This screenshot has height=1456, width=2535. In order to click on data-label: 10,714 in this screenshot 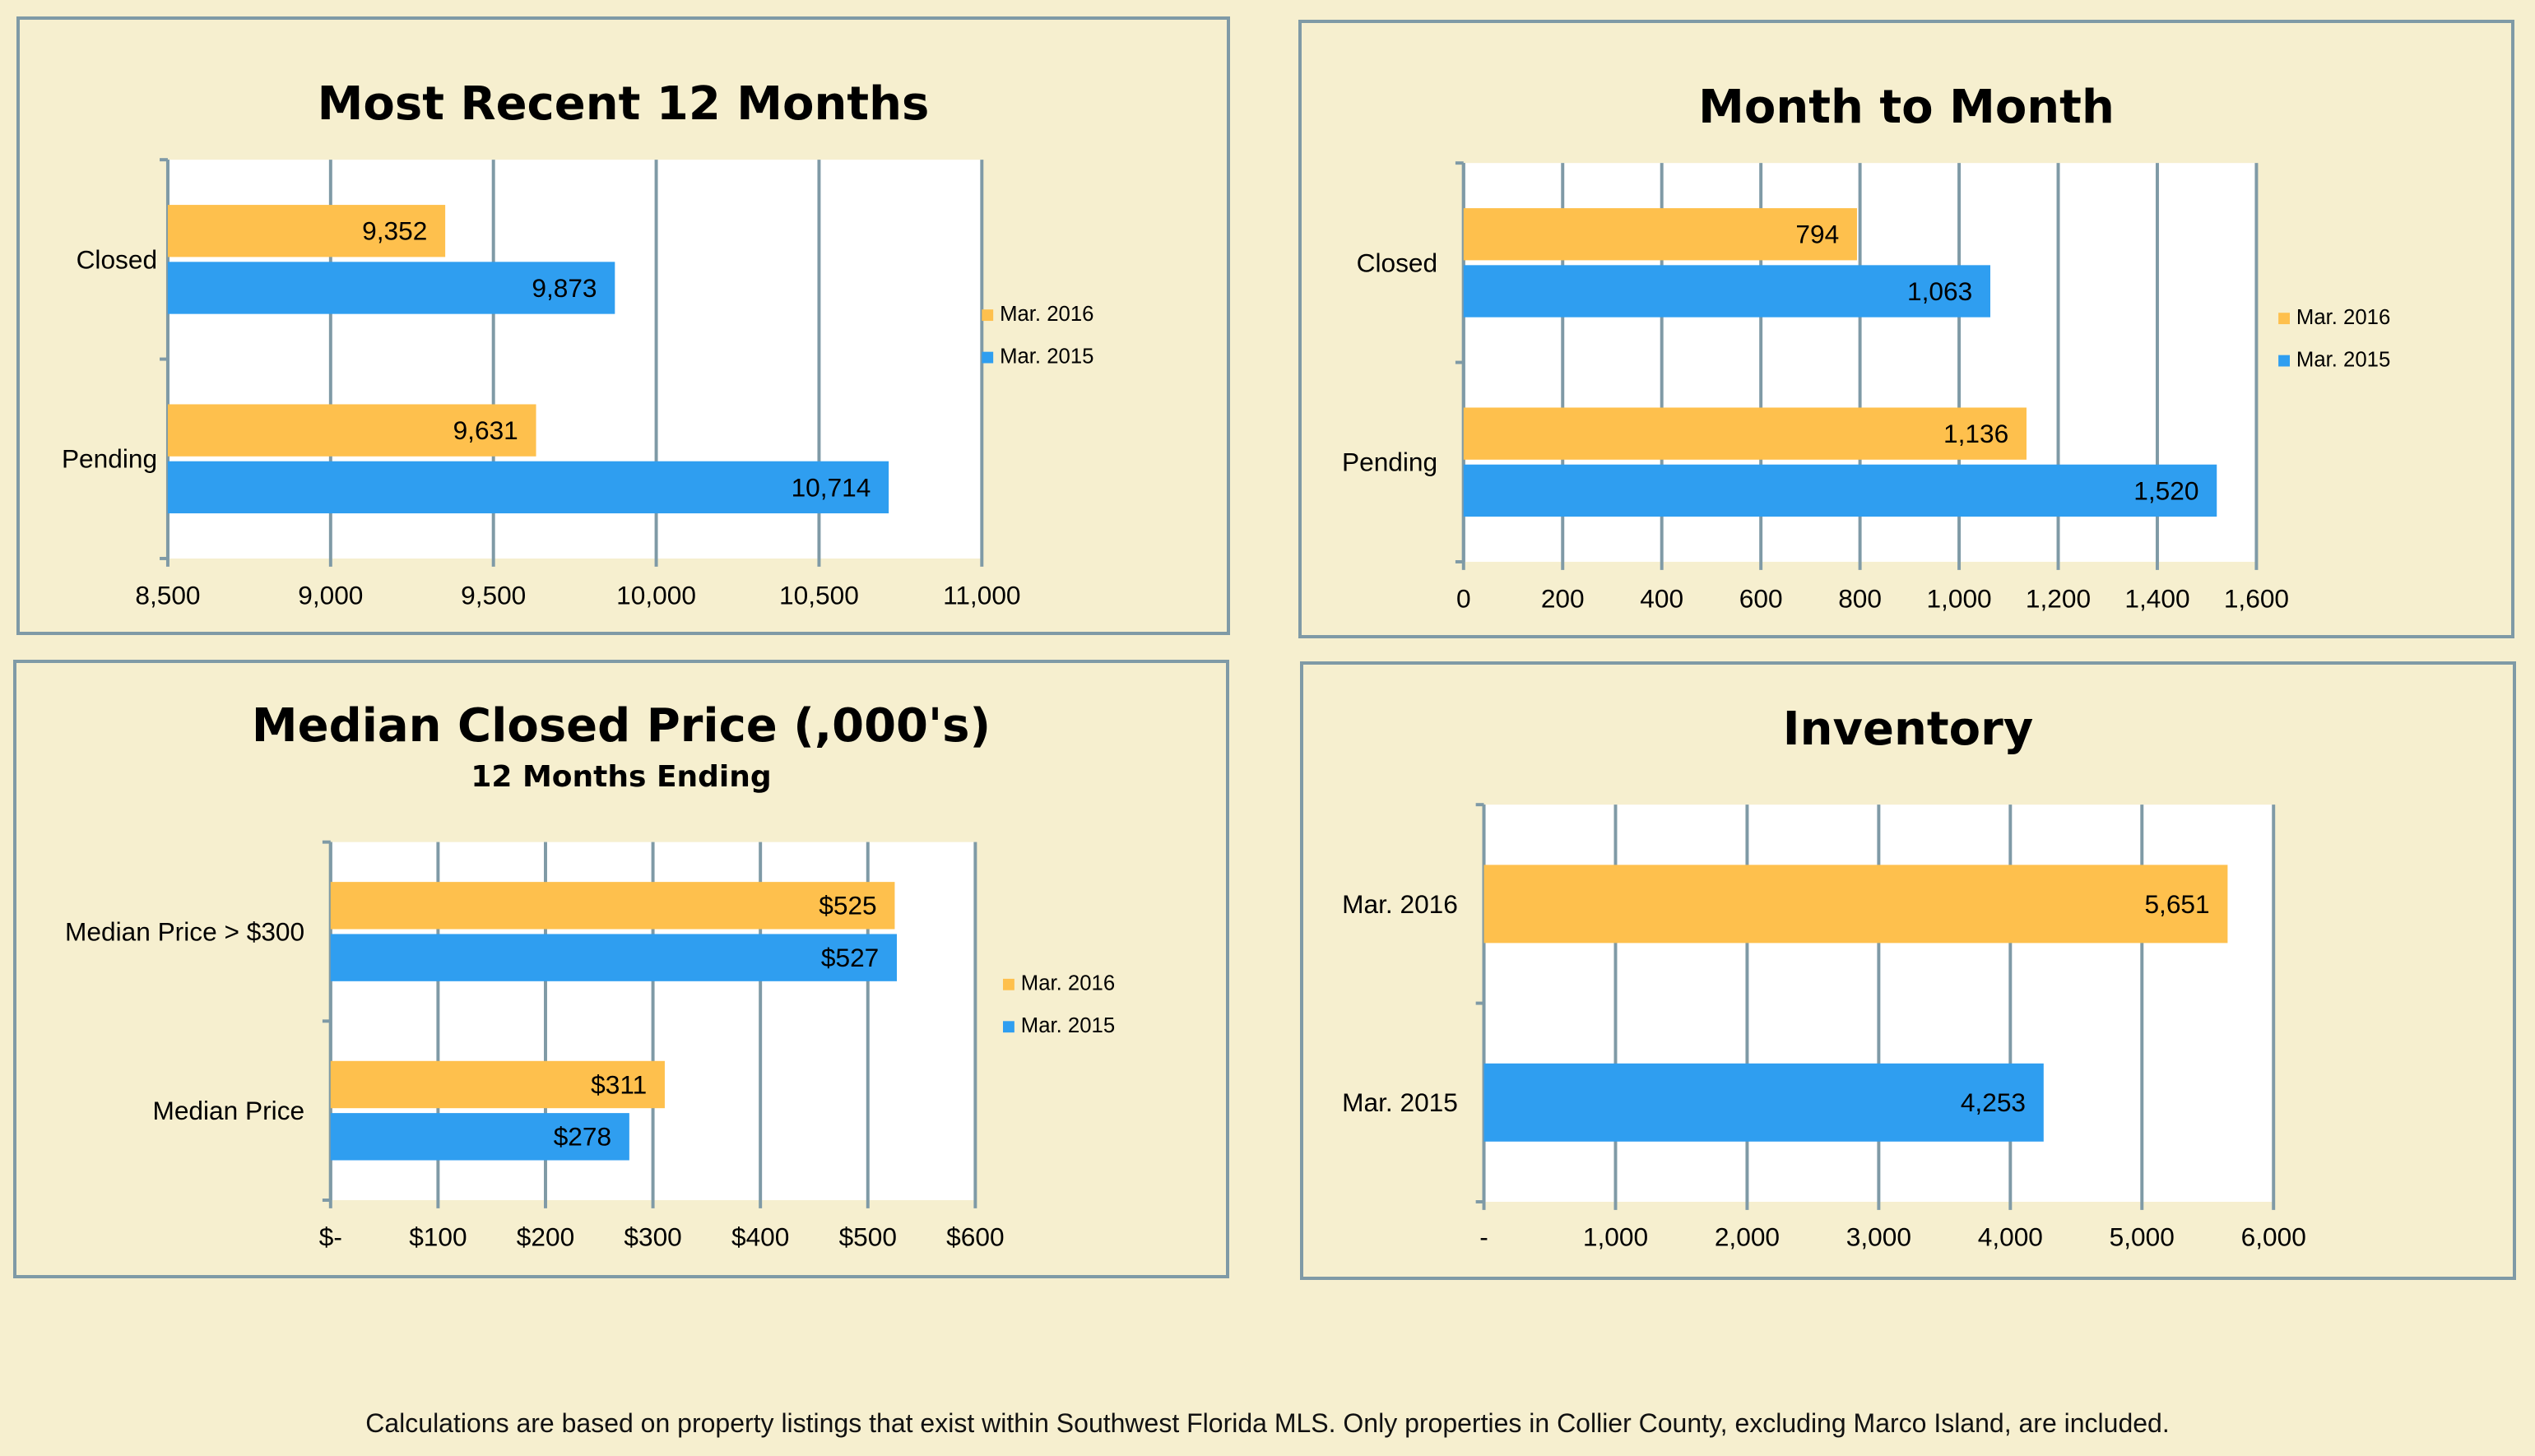, I will do `click(831, 487)`.